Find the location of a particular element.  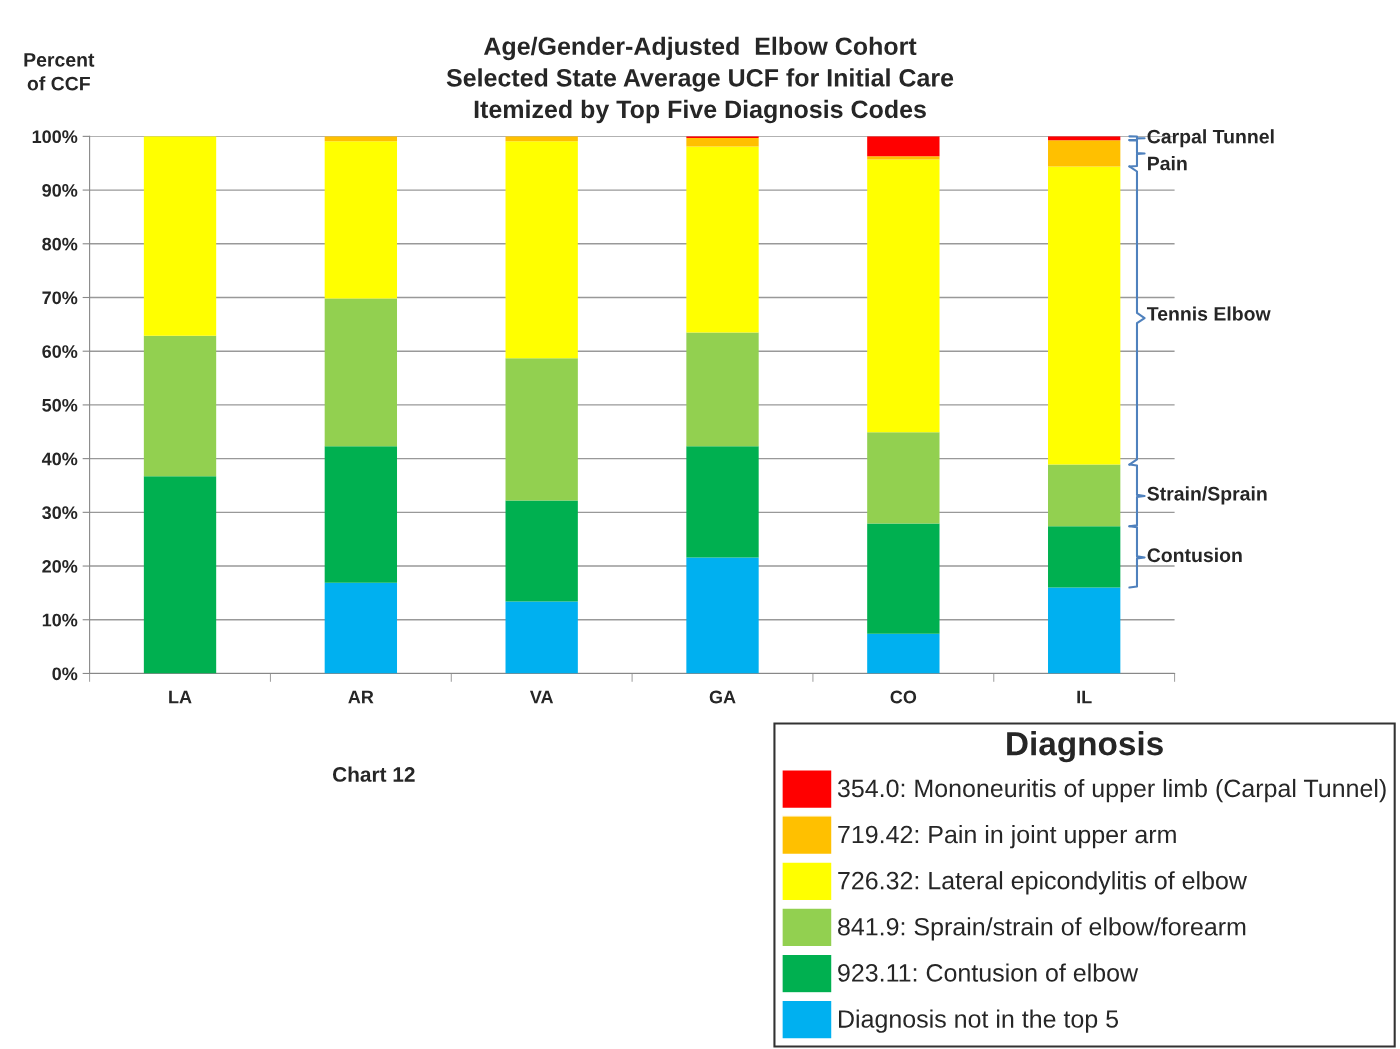

annotation: Strain/Sprain is located at coordinates (1207, 495).